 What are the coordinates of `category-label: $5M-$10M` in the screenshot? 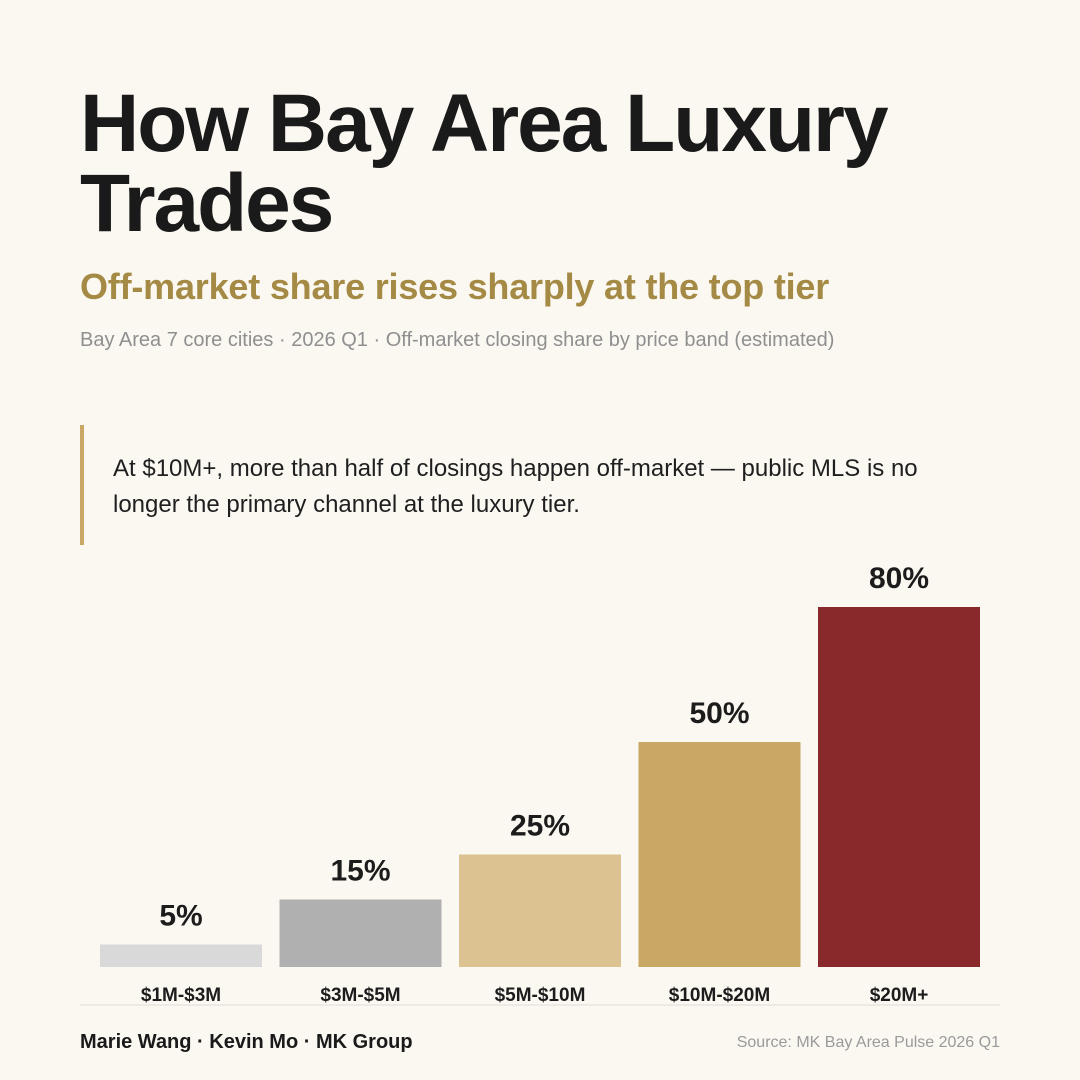 It's located at (540, 995).